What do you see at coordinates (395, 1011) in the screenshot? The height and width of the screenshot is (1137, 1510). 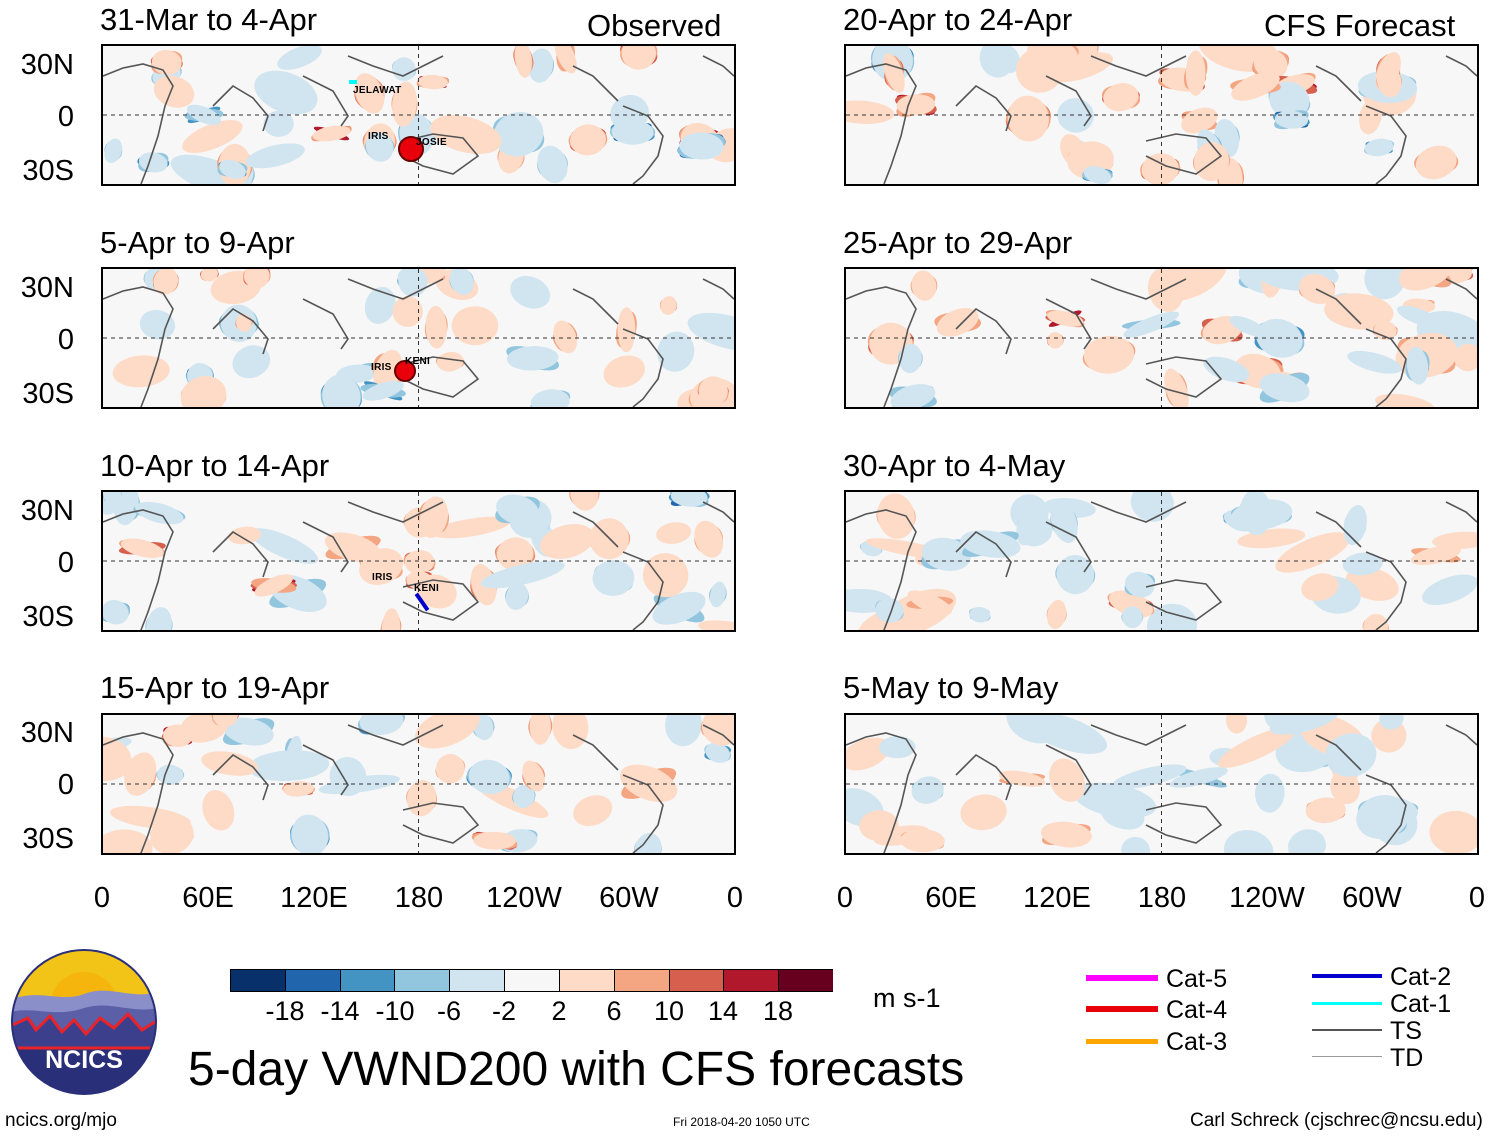 I see `colorbar-tick: -10` at bounding box center [395, 1011].